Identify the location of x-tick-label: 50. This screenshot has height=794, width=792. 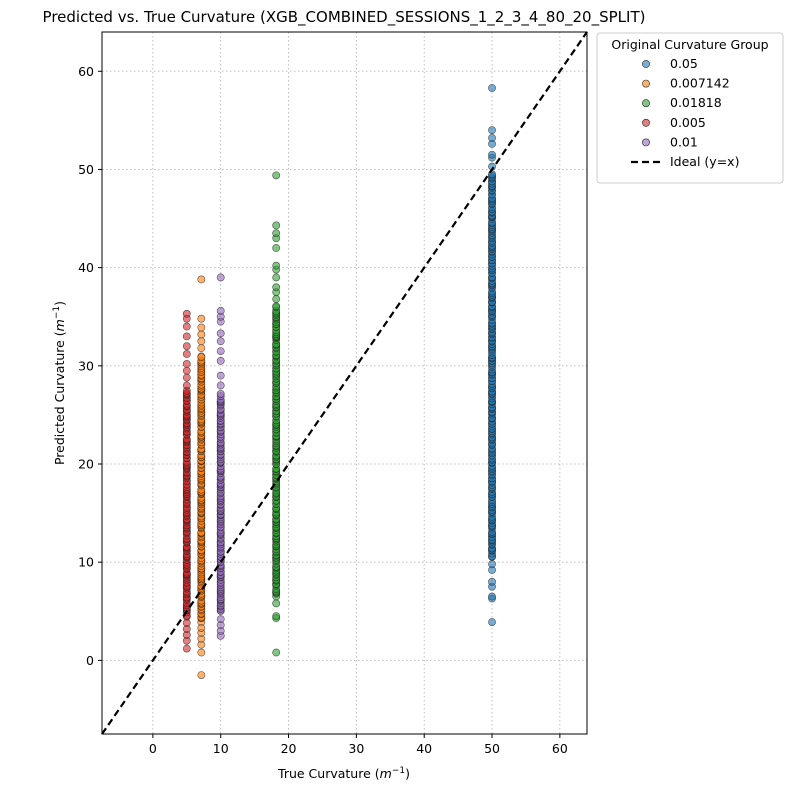
(492, 748).